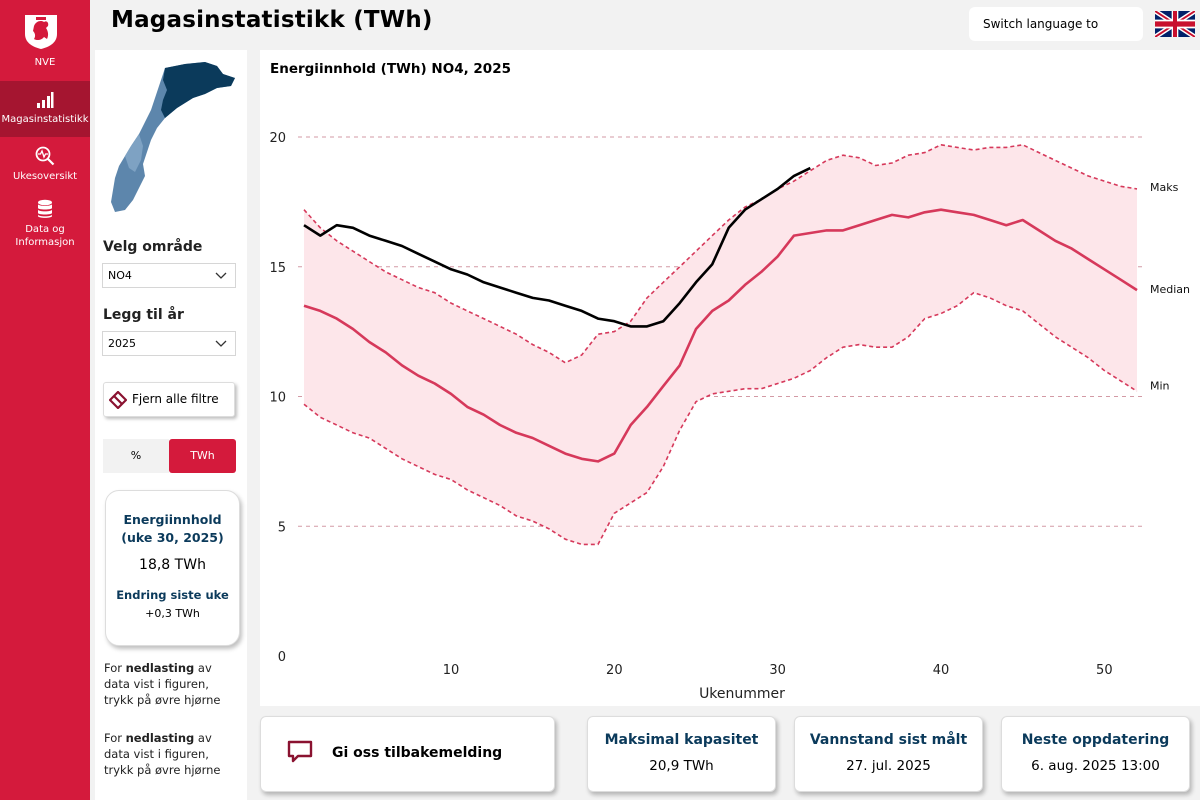 The image size is (1200, 800). What do you see at coordinates (300, 751) in the screenshot?
I see `speech-bubble-icon` at bounding box center [300, 751].